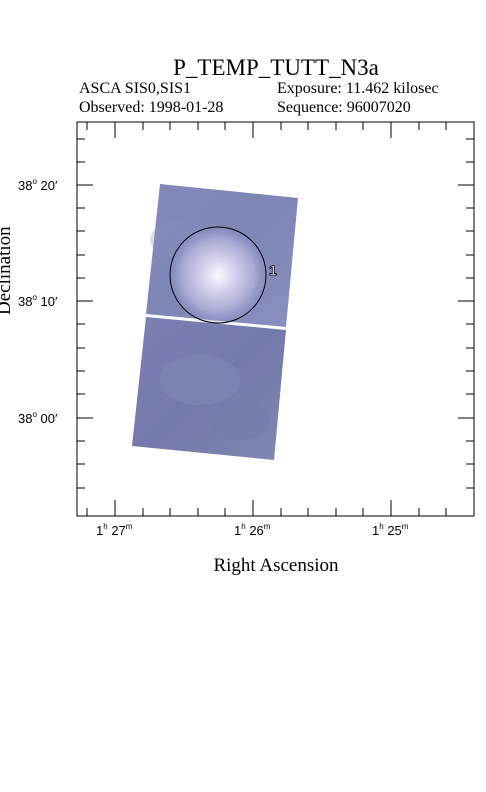 This screenshot has width=486, height=792. What do you see at coordinates (7, 270) in the screenshot?
I see `y-axis-label: Declination` at bounding box center [7, 270].